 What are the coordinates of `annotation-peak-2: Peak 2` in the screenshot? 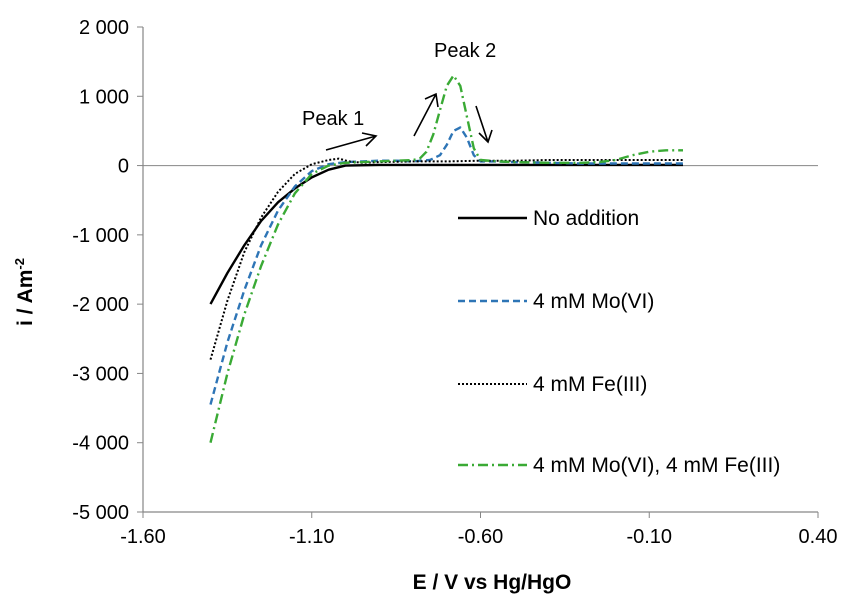 It's located at (465, 51).